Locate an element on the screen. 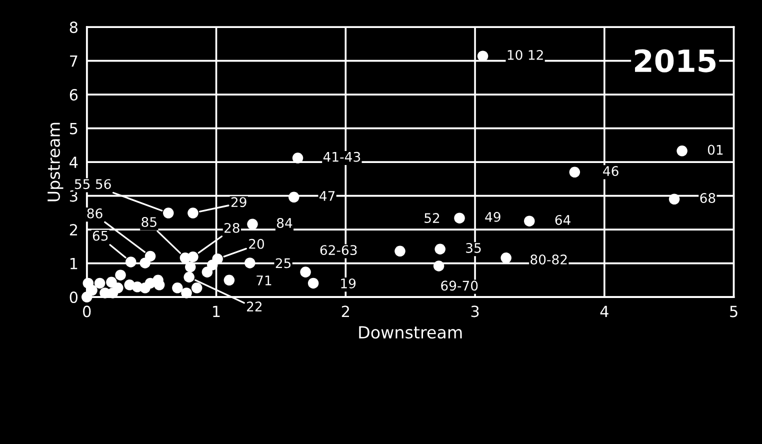  x-tick-label: 0 is located at coordinates (87, 312).